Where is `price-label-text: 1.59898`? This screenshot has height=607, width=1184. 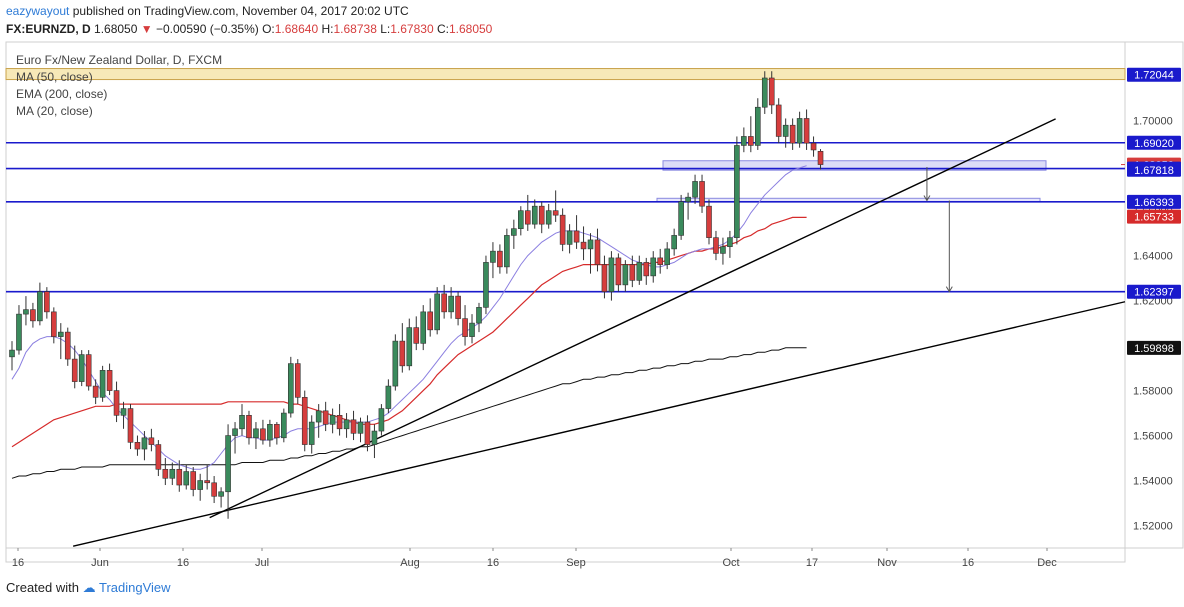 price-label-text: 1.59898 is located at coordinates (1154, 349).